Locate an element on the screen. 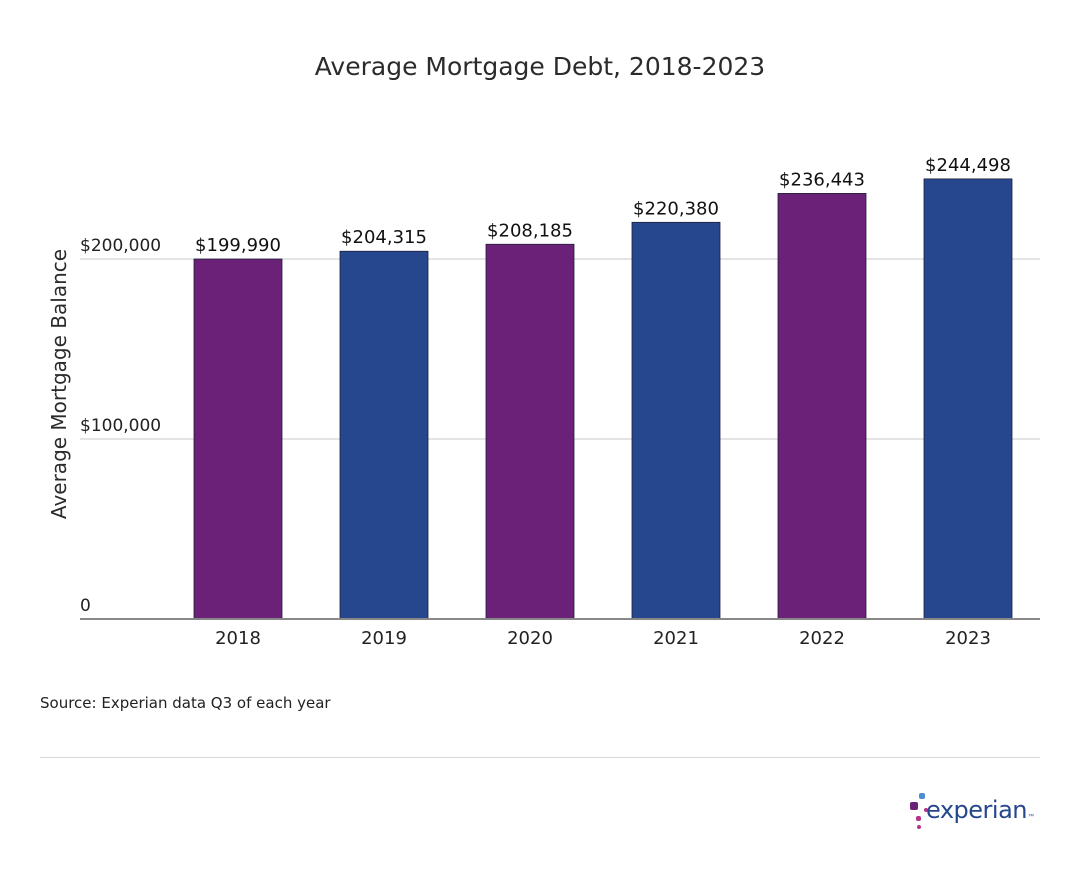 The width and height of the screenshot is (1080, 869). x-axis-ticks: 2018 2019 2020 2021 2022 2023 is located at coordinates (603, 638).